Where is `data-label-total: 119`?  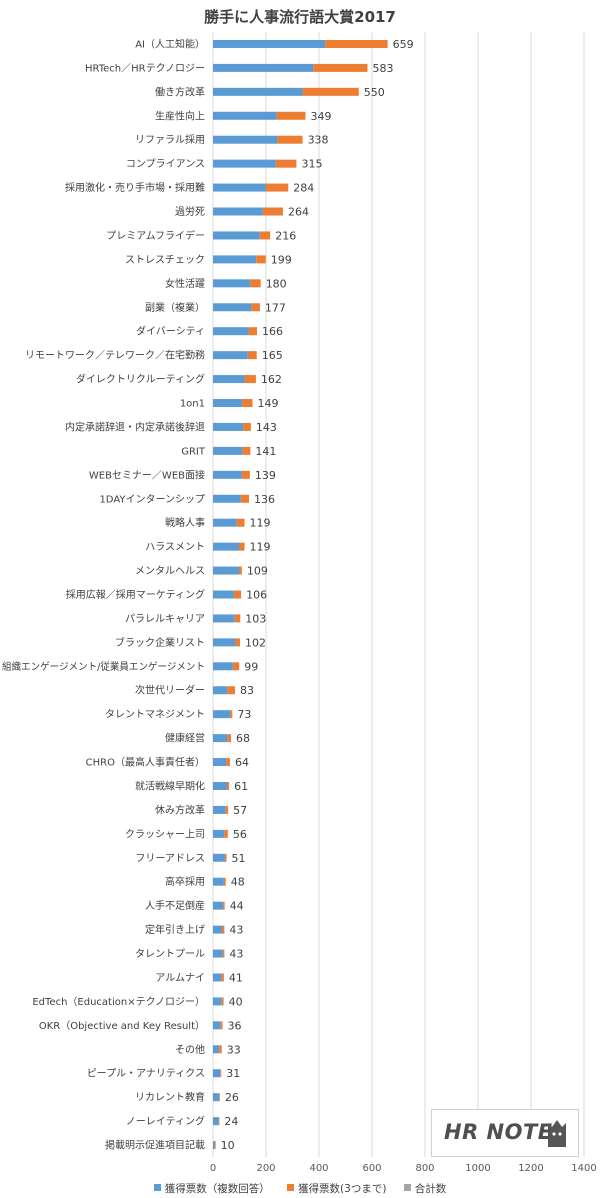 data-label-total: 119 is located at coordinates (260, 547).